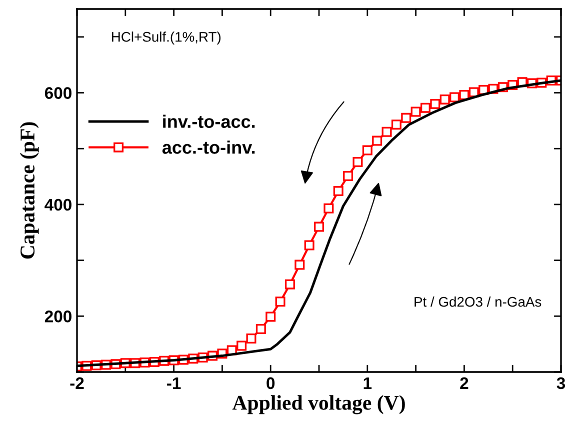  I want to click on x-tick-label: 1, so click(368, 383).